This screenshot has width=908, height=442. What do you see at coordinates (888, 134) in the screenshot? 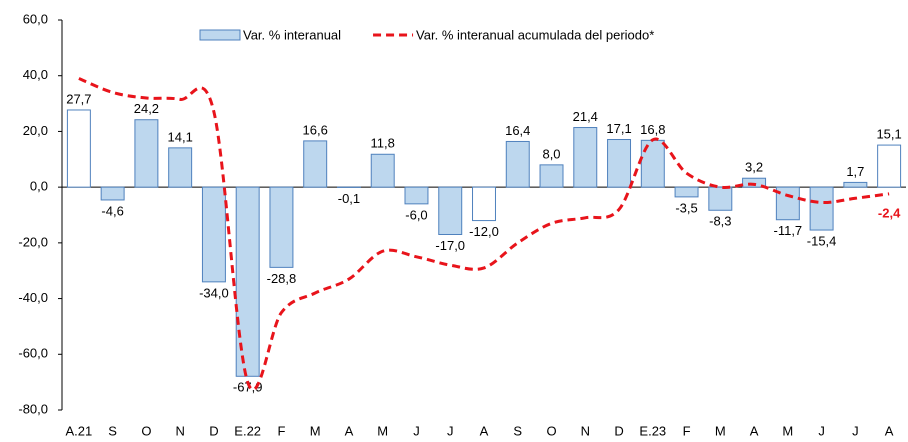
I see `bar-label: 15,1` at bounding box center [888, 134].